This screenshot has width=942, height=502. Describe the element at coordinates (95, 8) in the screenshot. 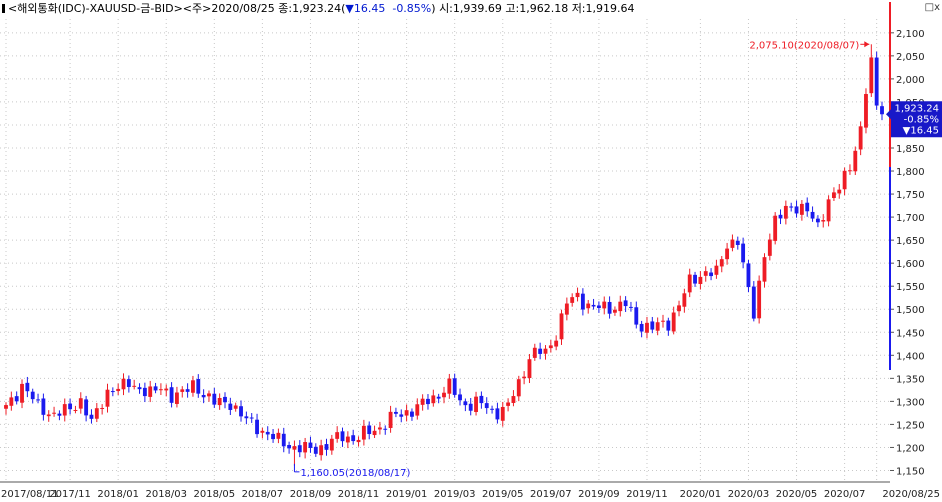

I see `header-symbol: <해외통화(IDC)-XAUUSD-금-BID>` at that location.